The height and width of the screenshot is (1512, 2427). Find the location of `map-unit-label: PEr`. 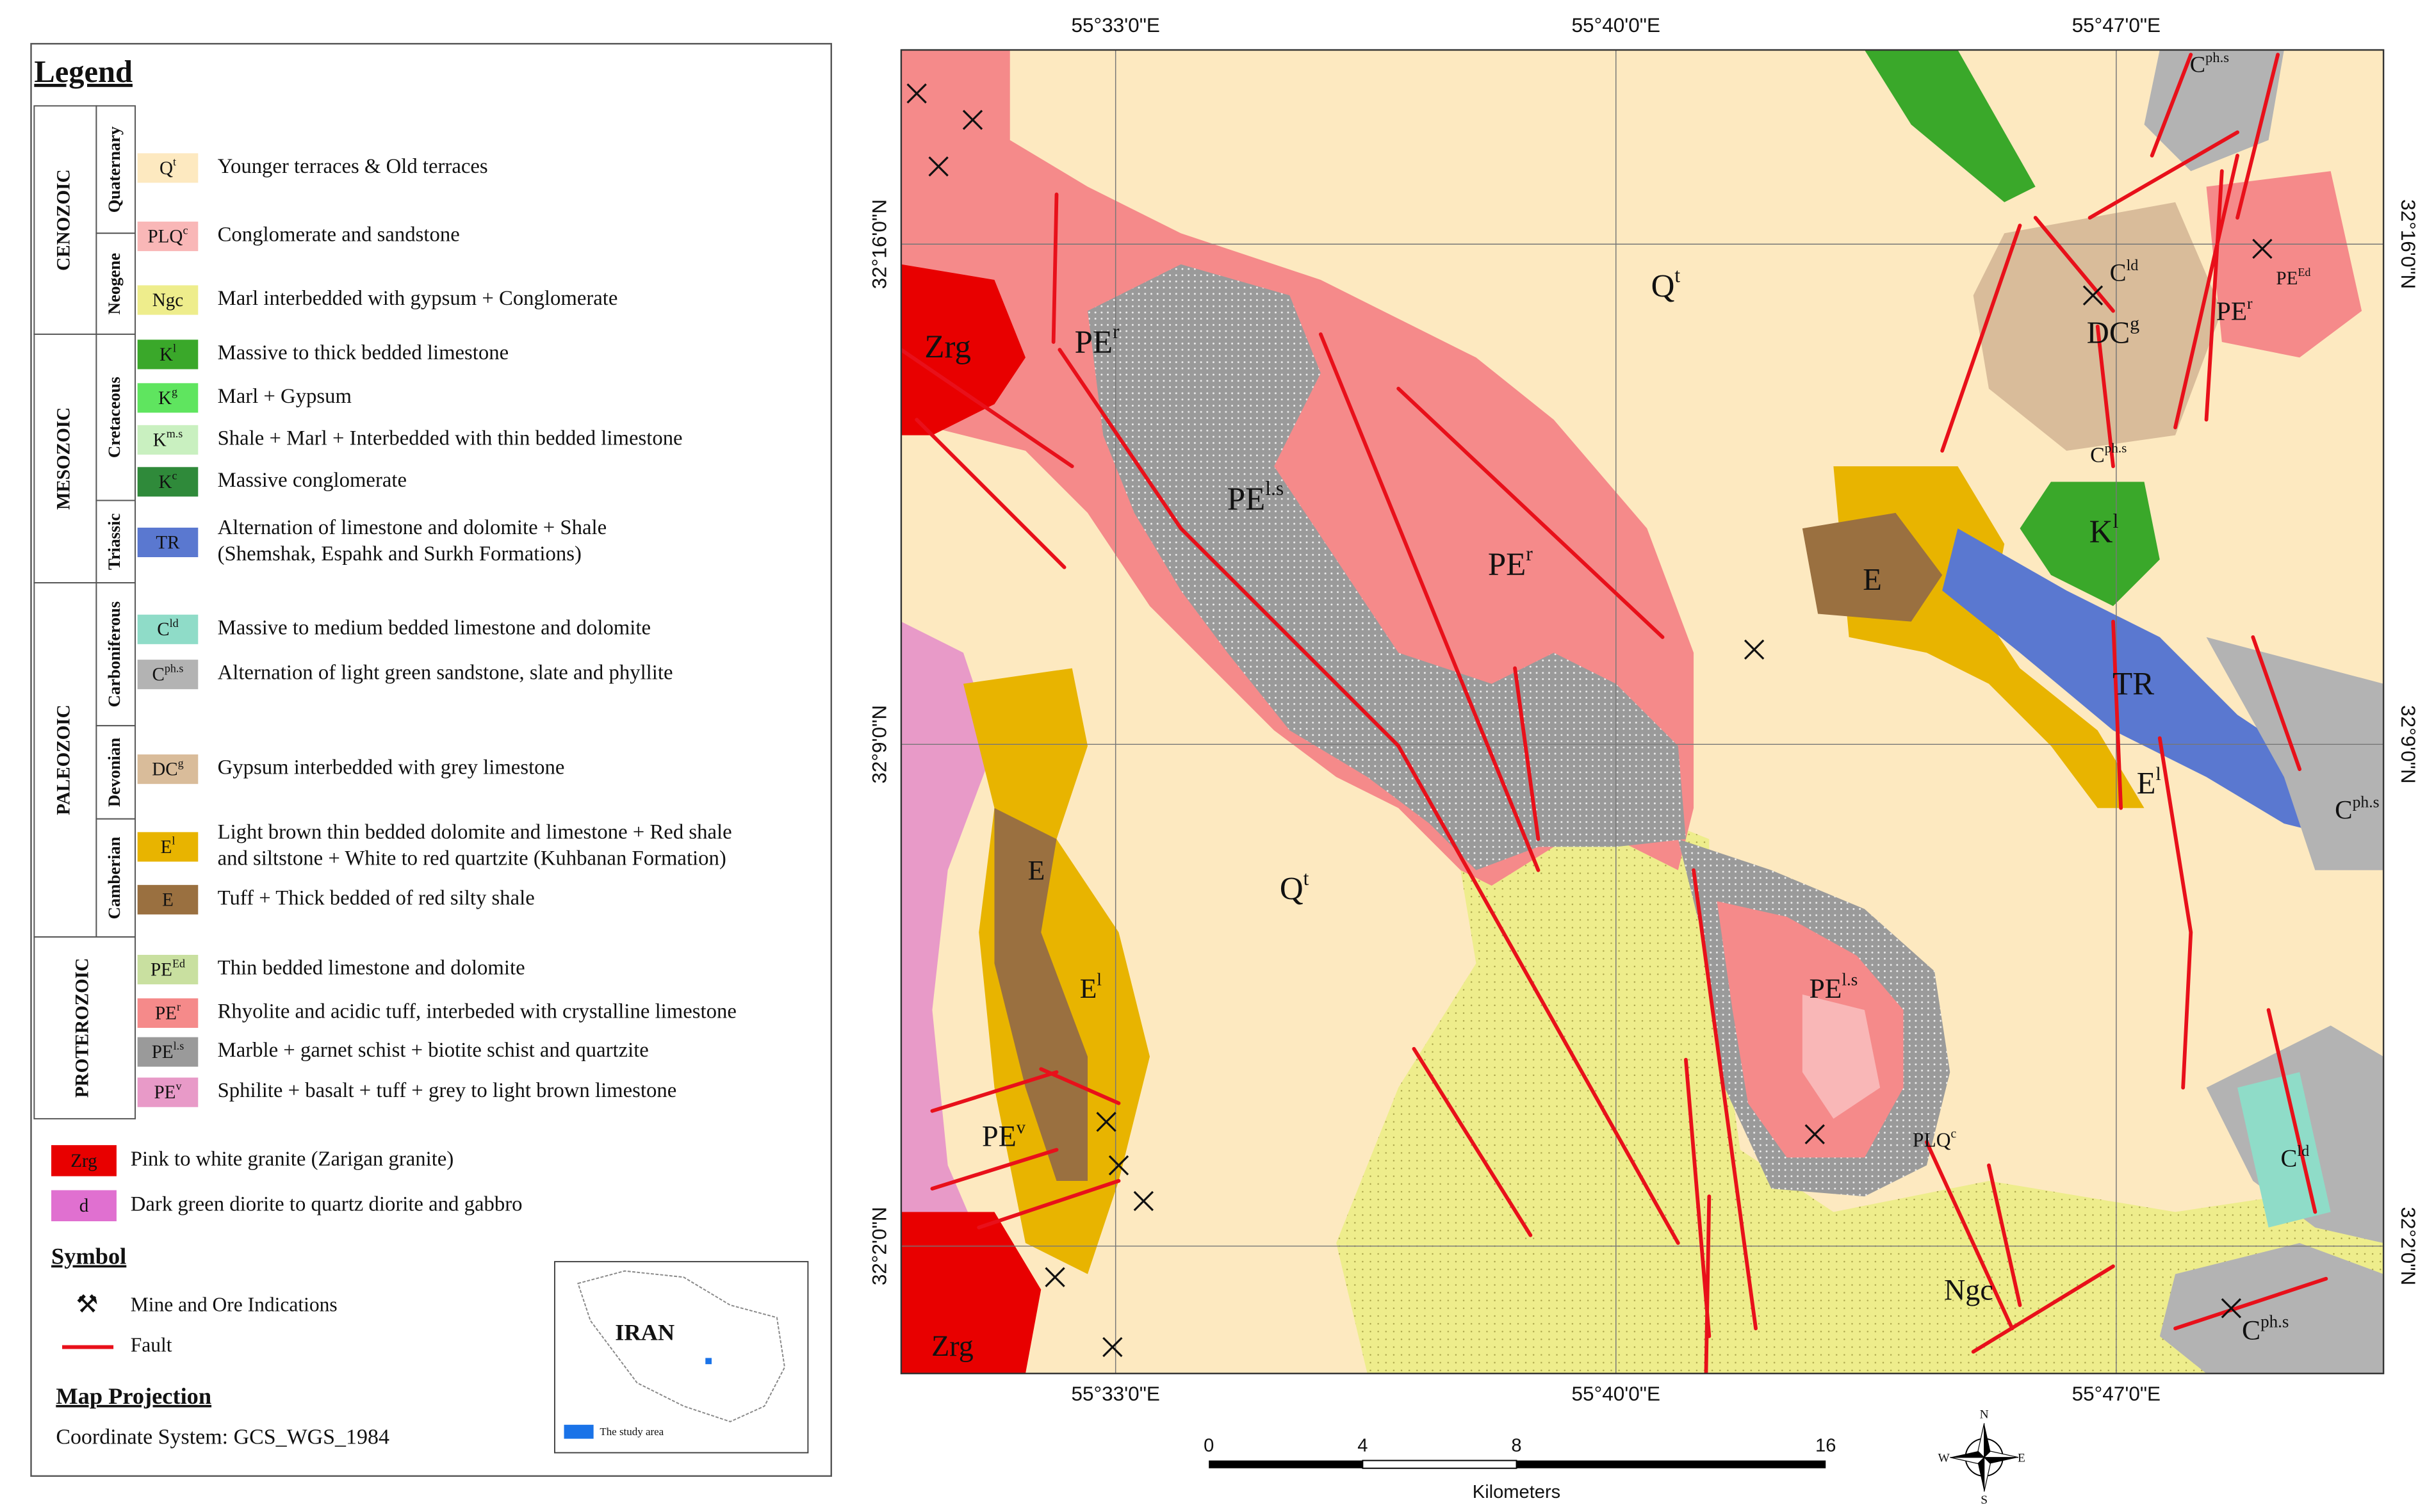

map-unit-label: PEr is located at coordinates (2234, 310).